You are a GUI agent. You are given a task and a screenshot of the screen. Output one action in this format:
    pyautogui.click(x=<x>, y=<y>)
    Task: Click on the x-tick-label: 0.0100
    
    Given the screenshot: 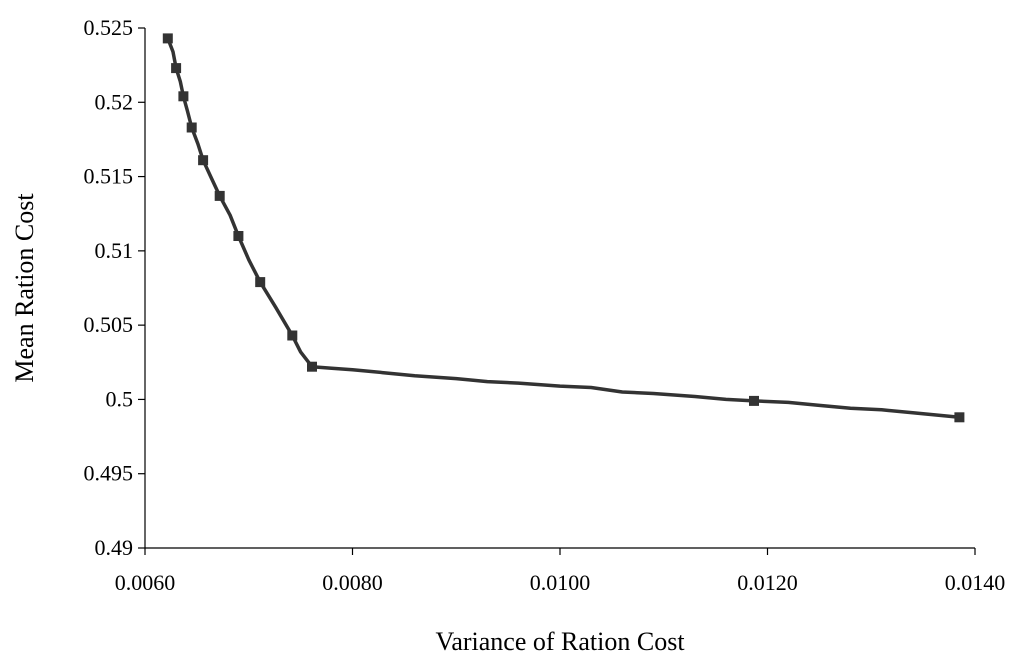 What is the action you would take?
    pyautogui.click(x=560, y=582)
    